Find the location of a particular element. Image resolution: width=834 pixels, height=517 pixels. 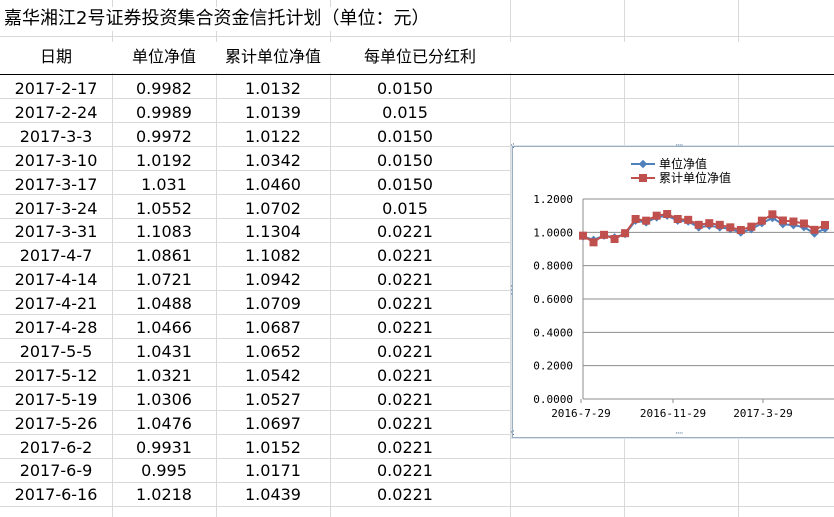

cell-unit-nav: 1.0476 is located at coordinates (164, 423).